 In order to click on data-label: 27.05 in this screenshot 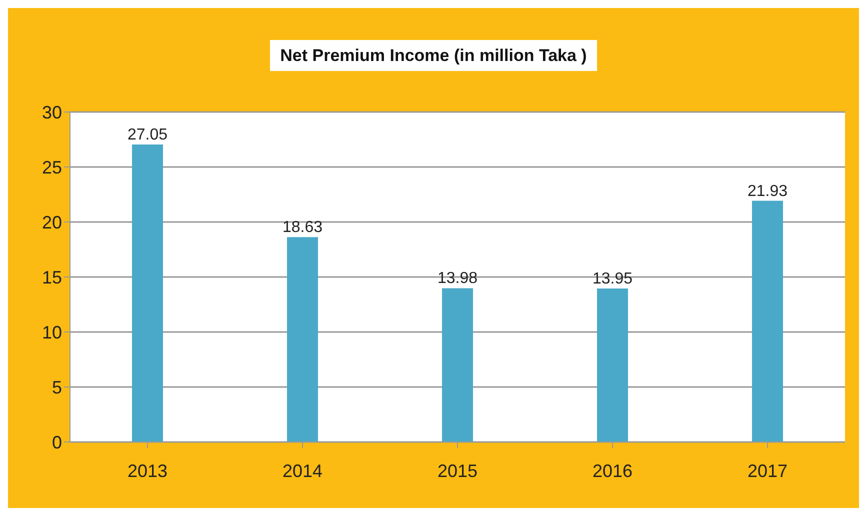, I will do `click(147, 135)`.